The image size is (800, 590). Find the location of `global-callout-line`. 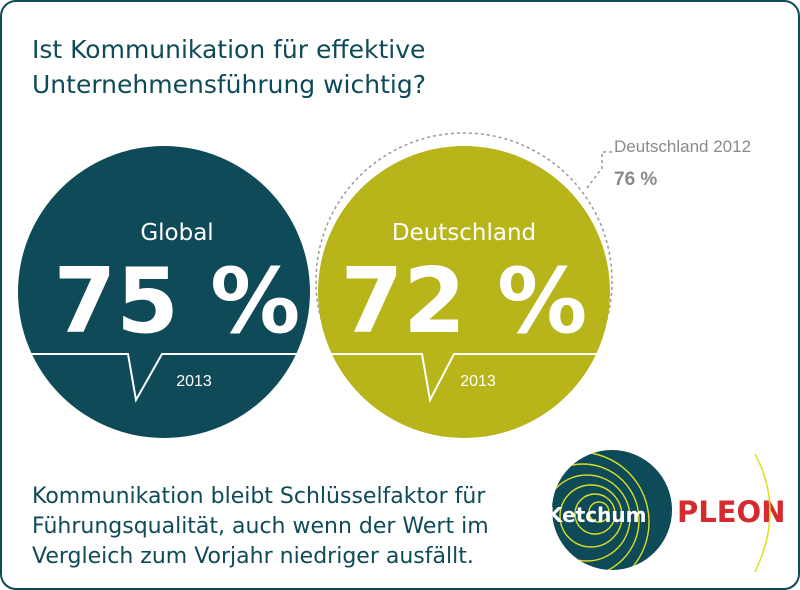

global-callout-line is located at coordinates (163, 378).